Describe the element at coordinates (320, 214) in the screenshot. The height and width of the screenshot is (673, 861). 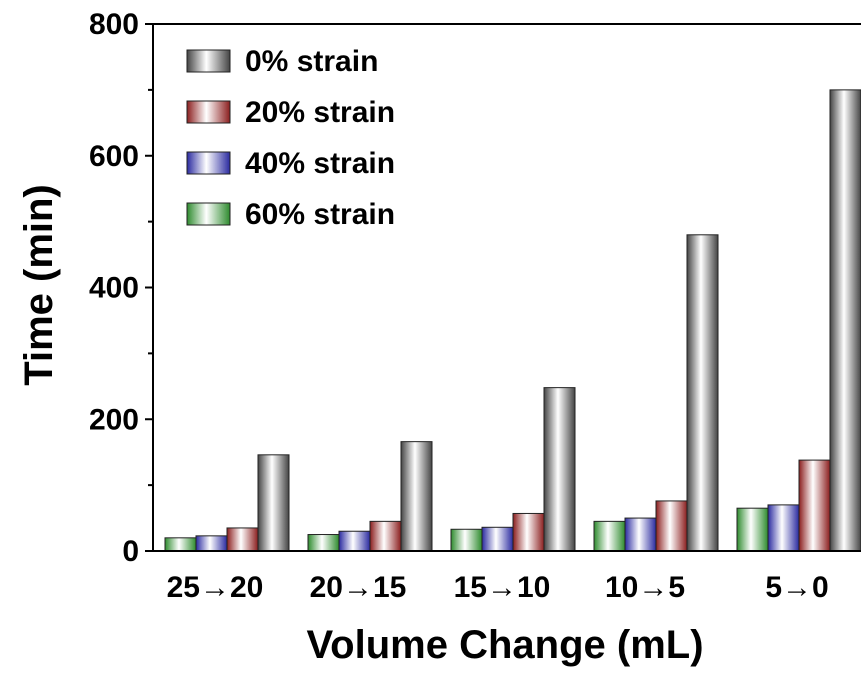
I see `legend-label: 60% strain` at that location.